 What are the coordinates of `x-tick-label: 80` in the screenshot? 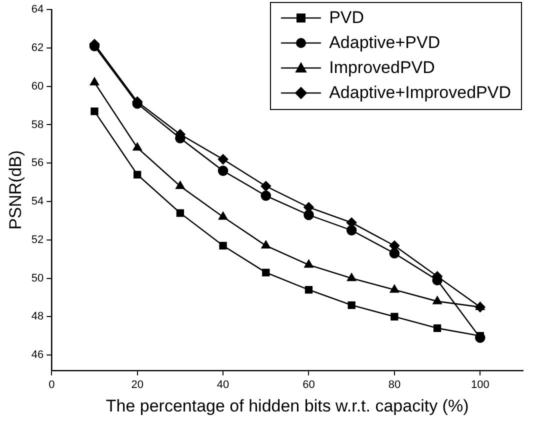 It's located at (394, 385).